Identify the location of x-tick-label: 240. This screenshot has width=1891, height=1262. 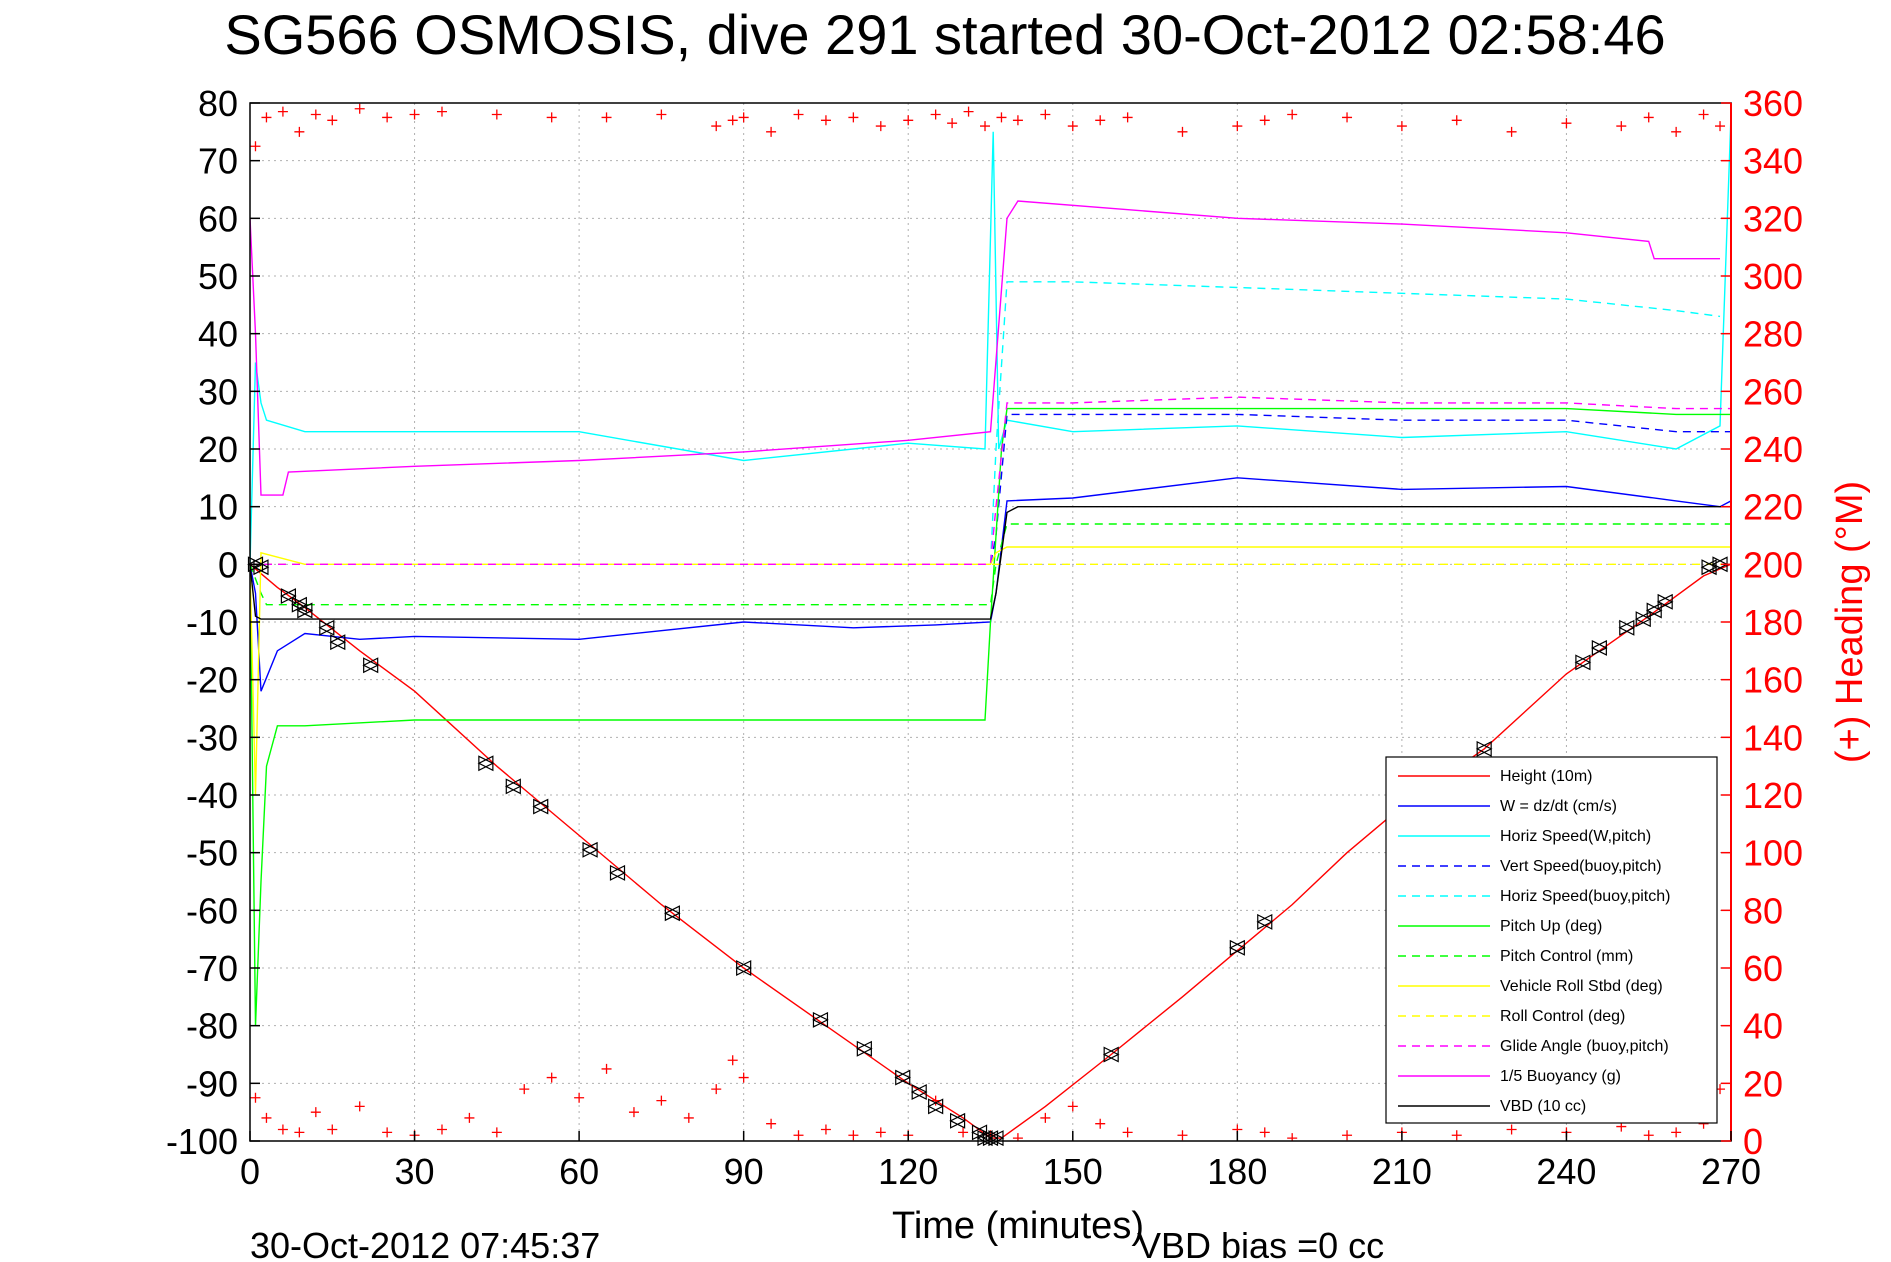
(1566, 1171).